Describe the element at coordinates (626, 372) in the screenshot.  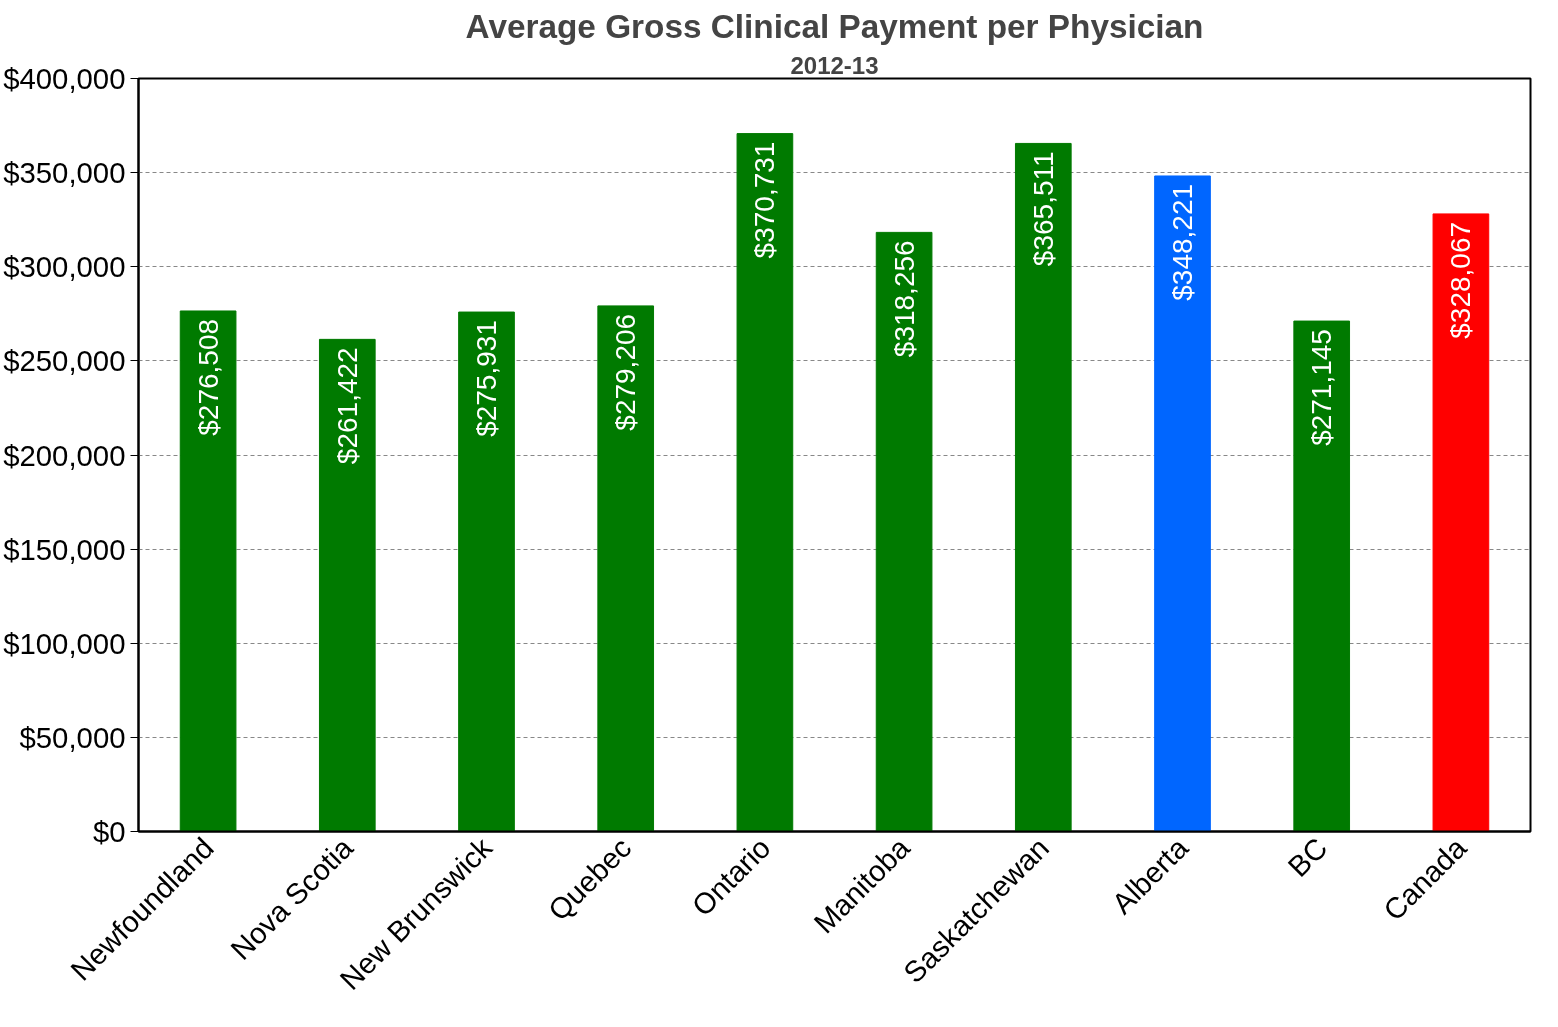
I see `data-label: $279,206` at that location.